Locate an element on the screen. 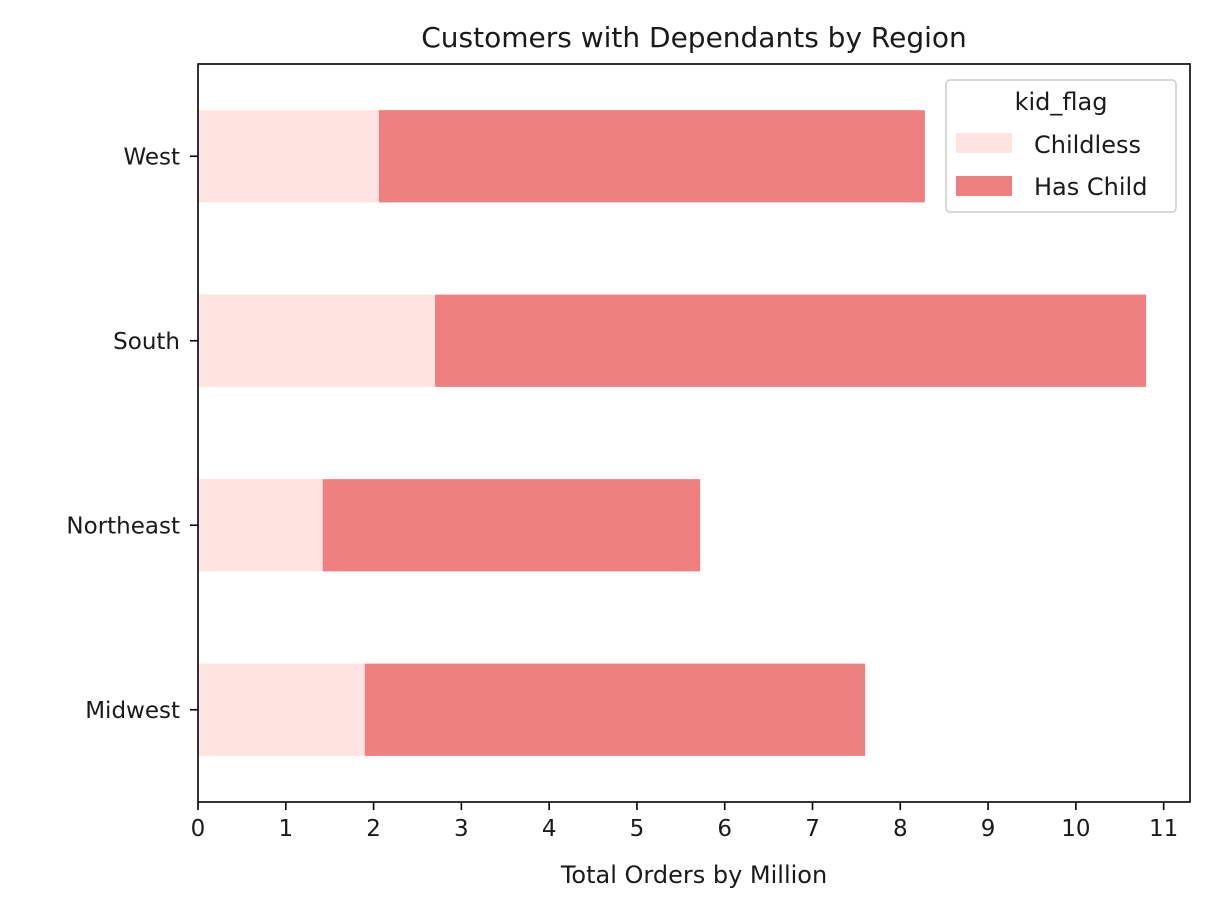 This screenshot has width=1220, height=914. x-axis: 0 1 2 3 4 5 6 7 8 9 10 11 is located at coordinates (684, 822).